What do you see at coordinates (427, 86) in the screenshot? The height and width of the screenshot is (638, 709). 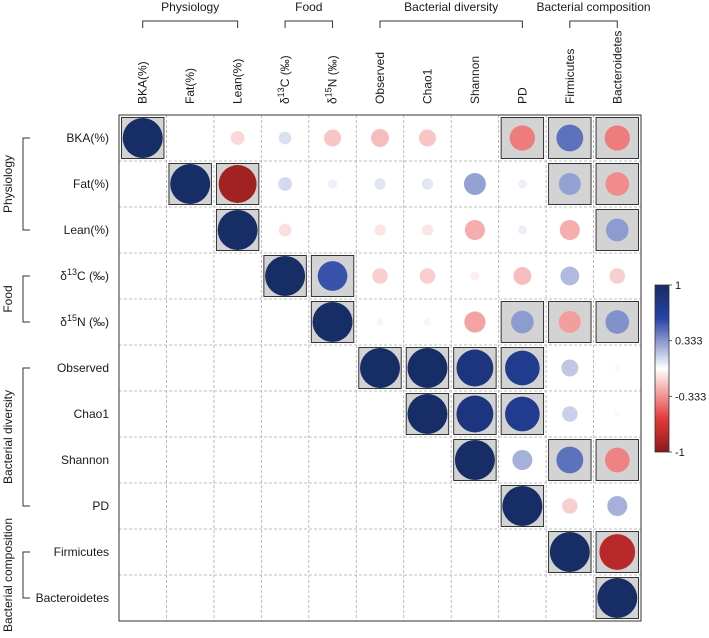 I see `column-label: Chao1` at bounding box center [427, 86].